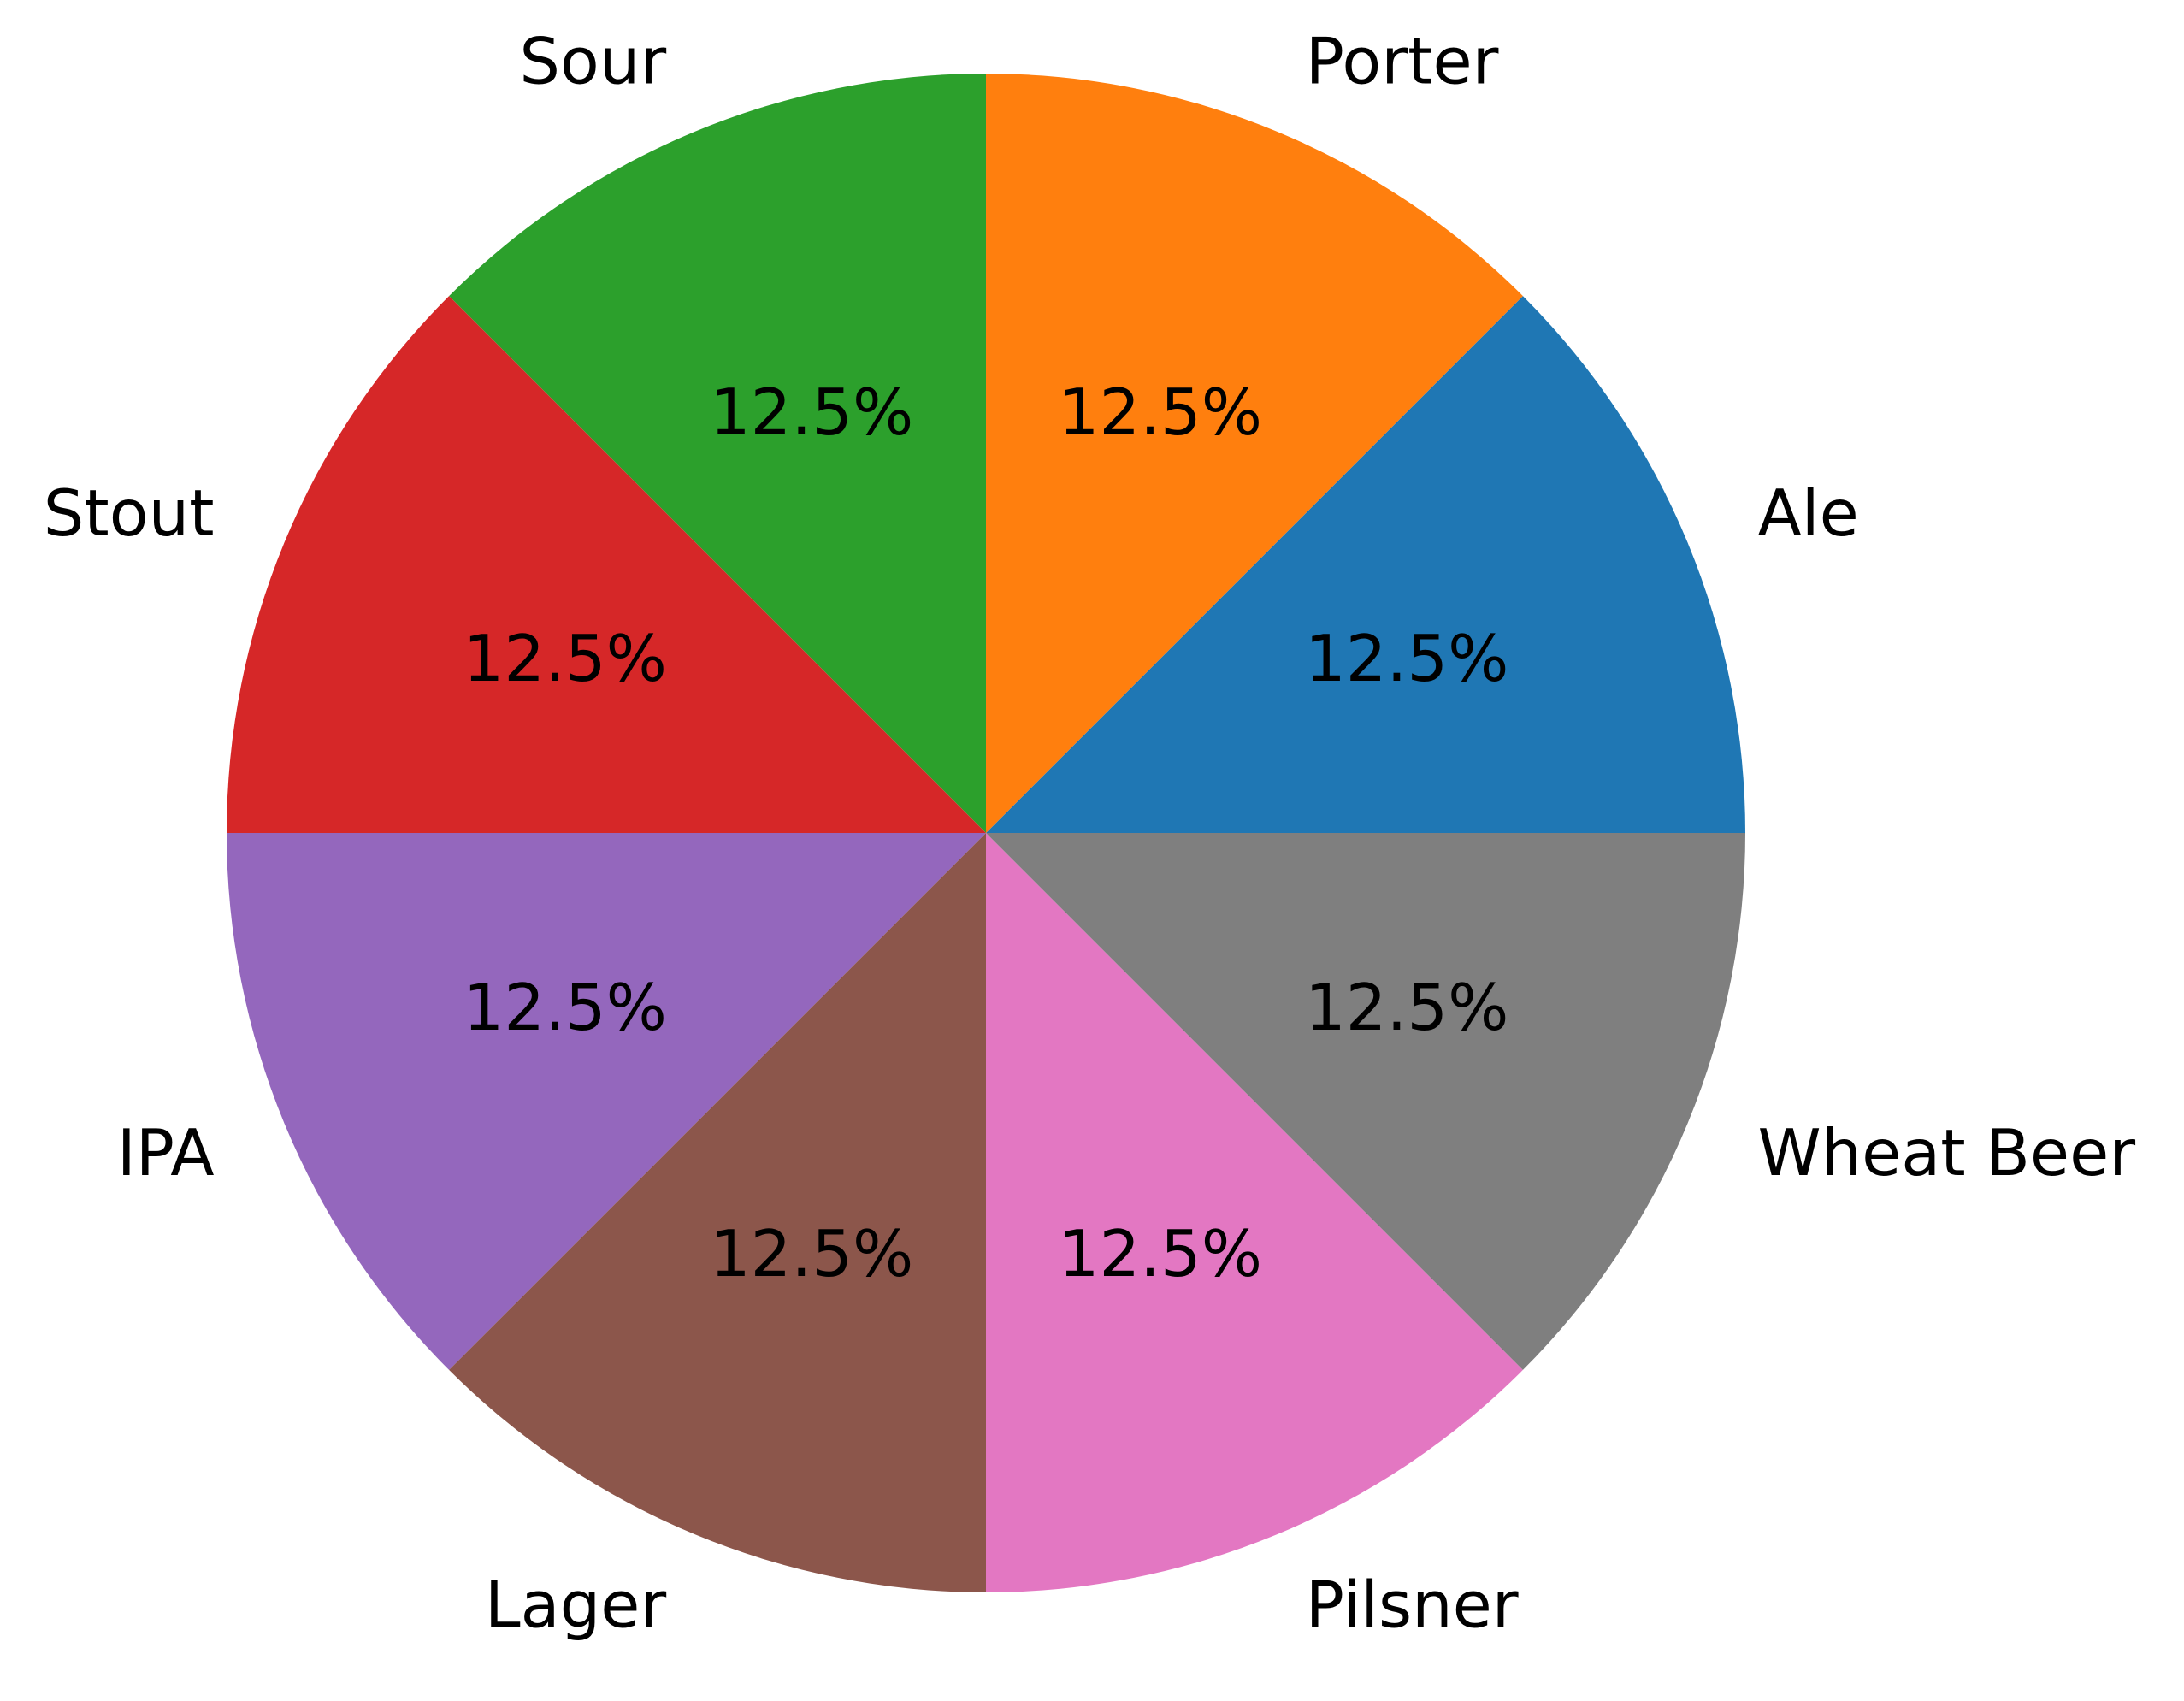  I want to click on pct-label-sour: 12.5%, so click(811, 412).